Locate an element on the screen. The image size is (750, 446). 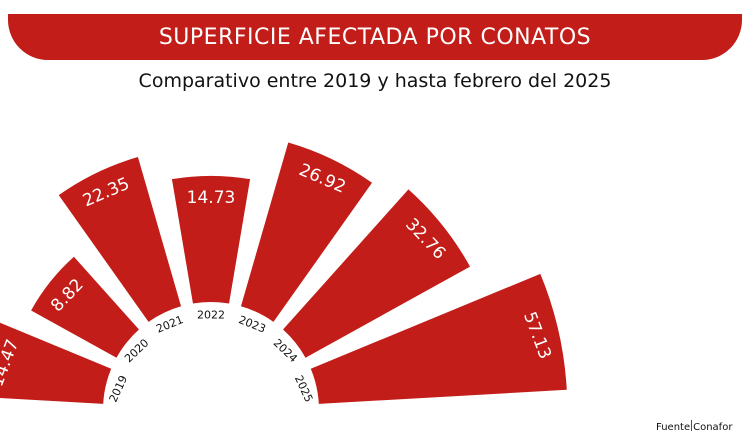
source-separator is located at coordinates (692, 425).